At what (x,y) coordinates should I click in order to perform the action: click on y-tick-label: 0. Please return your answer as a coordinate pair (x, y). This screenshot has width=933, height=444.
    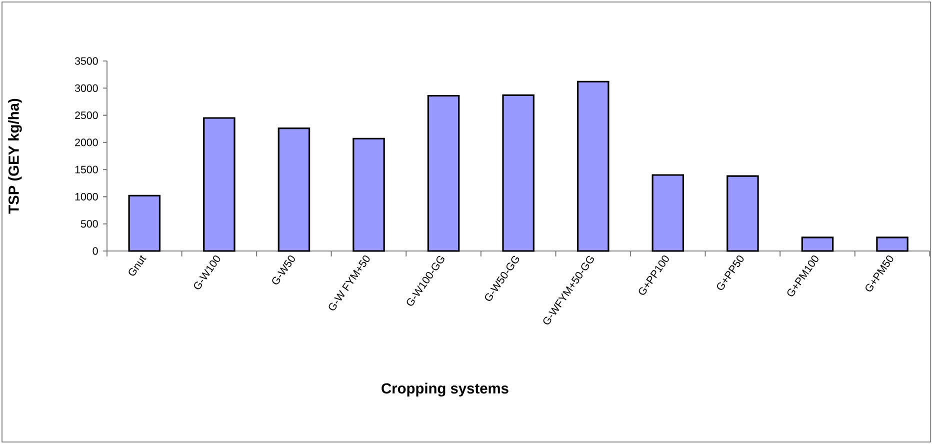
    Looking at the image, I should click on (95, 251).